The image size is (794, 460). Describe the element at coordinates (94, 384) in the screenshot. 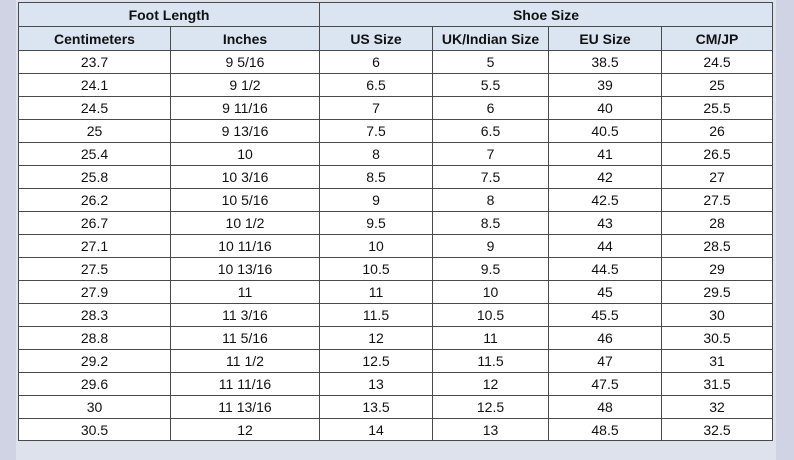

I see `centimeters-cell: 29.6` at that location.